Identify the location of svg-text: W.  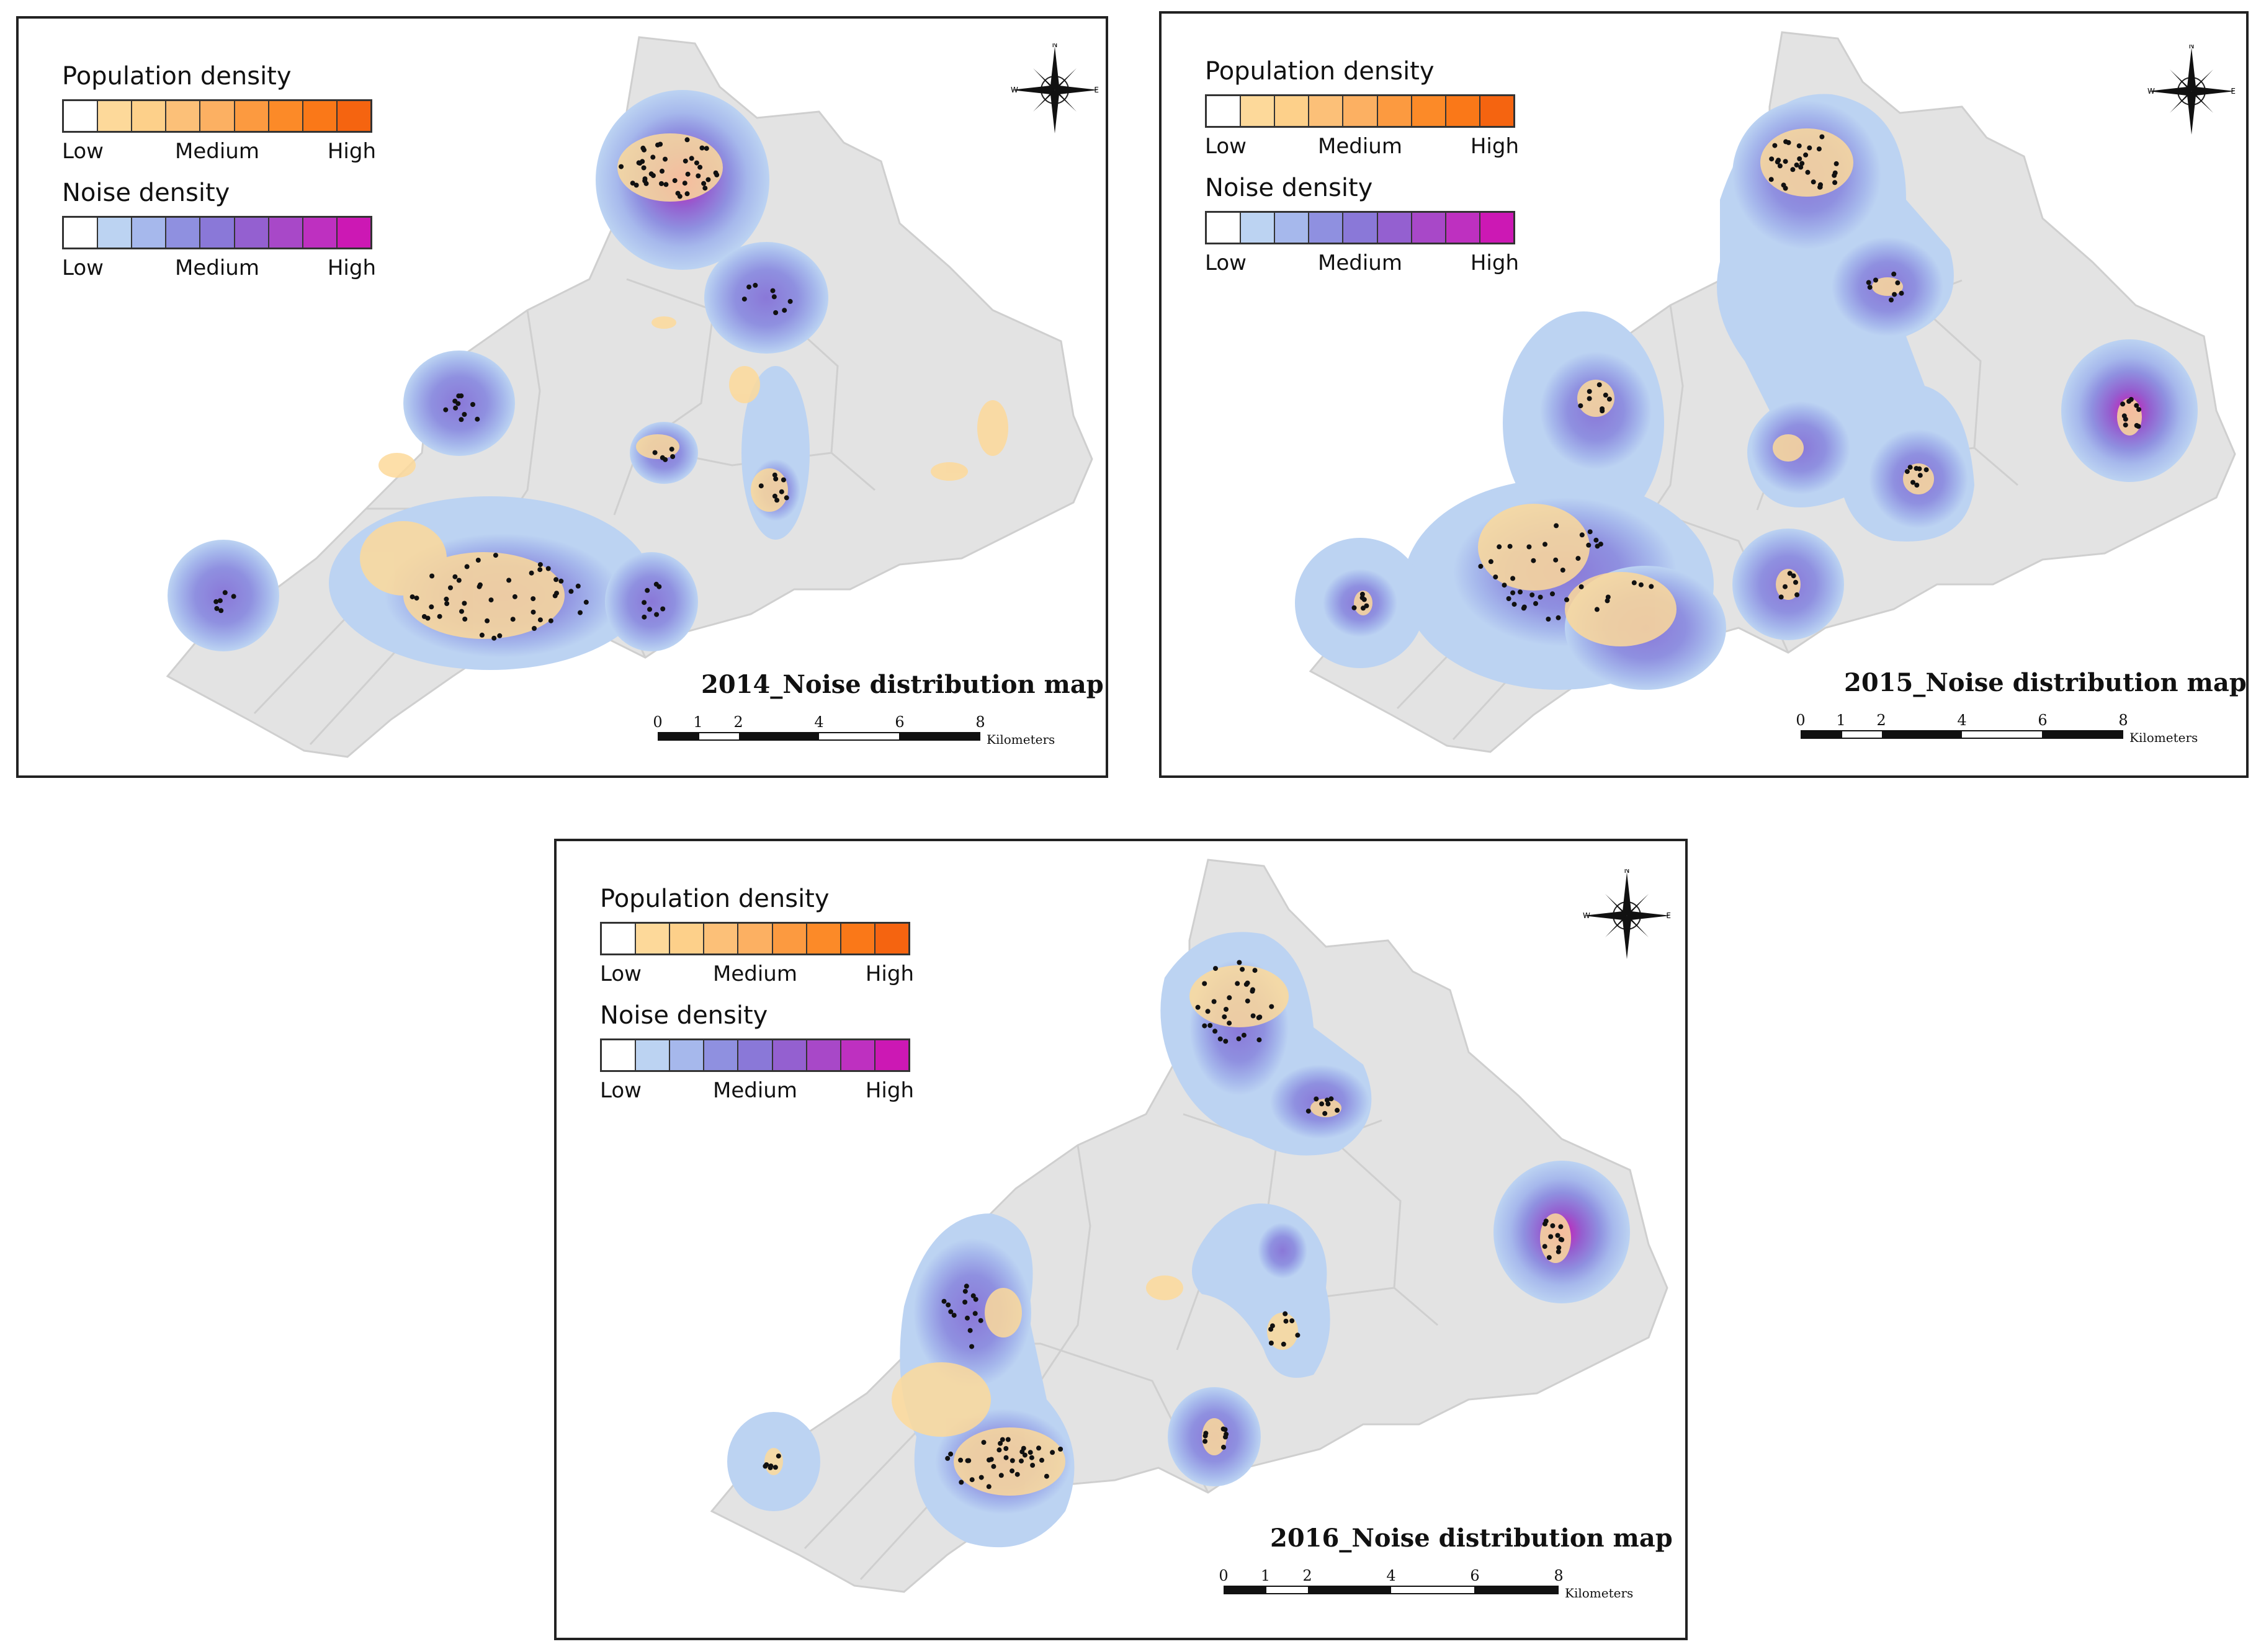
(1014, 90).